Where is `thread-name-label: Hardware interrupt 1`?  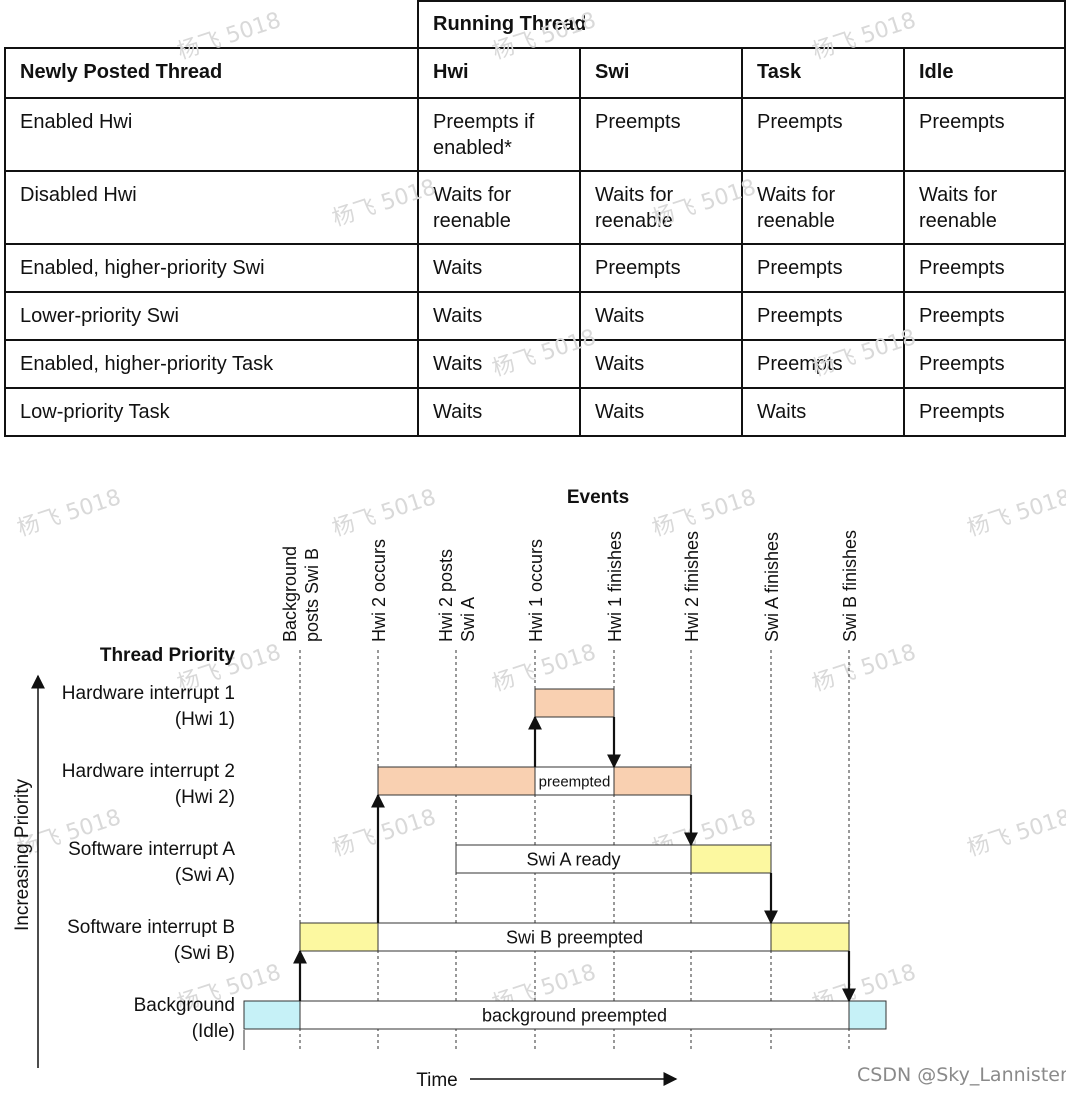
thread-name-label: Hardware interrupt 1 is located at coordinates (148, 693).